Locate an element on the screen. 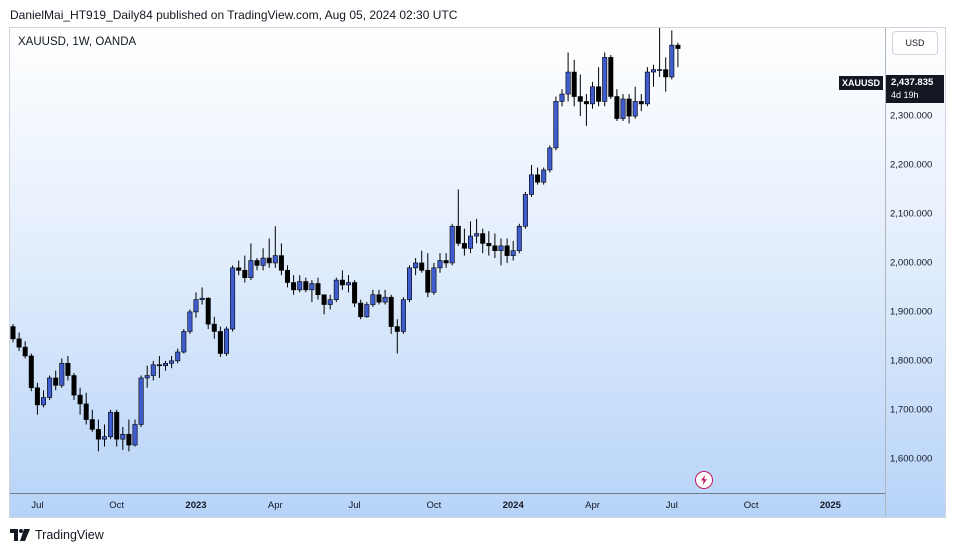 The width and height of the screenshot is (956, 554). price-tick-label: 1,900.000 is located at coordinates (911, 312).